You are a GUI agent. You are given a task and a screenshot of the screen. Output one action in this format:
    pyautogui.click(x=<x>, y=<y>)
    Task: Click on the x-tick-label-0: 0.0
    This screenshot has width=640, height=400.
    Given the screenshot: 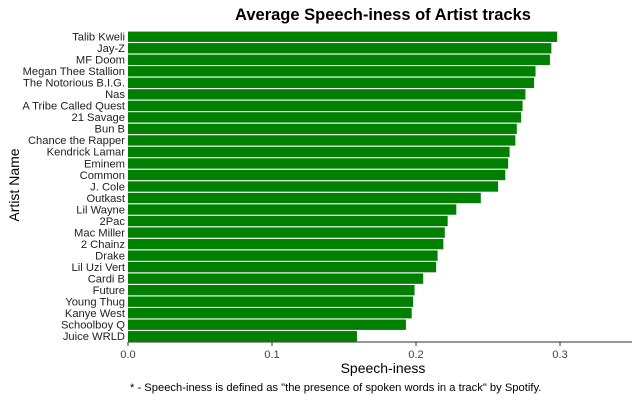 What is the action you would take?
    pyautogui.click(x=128, y=355)
    